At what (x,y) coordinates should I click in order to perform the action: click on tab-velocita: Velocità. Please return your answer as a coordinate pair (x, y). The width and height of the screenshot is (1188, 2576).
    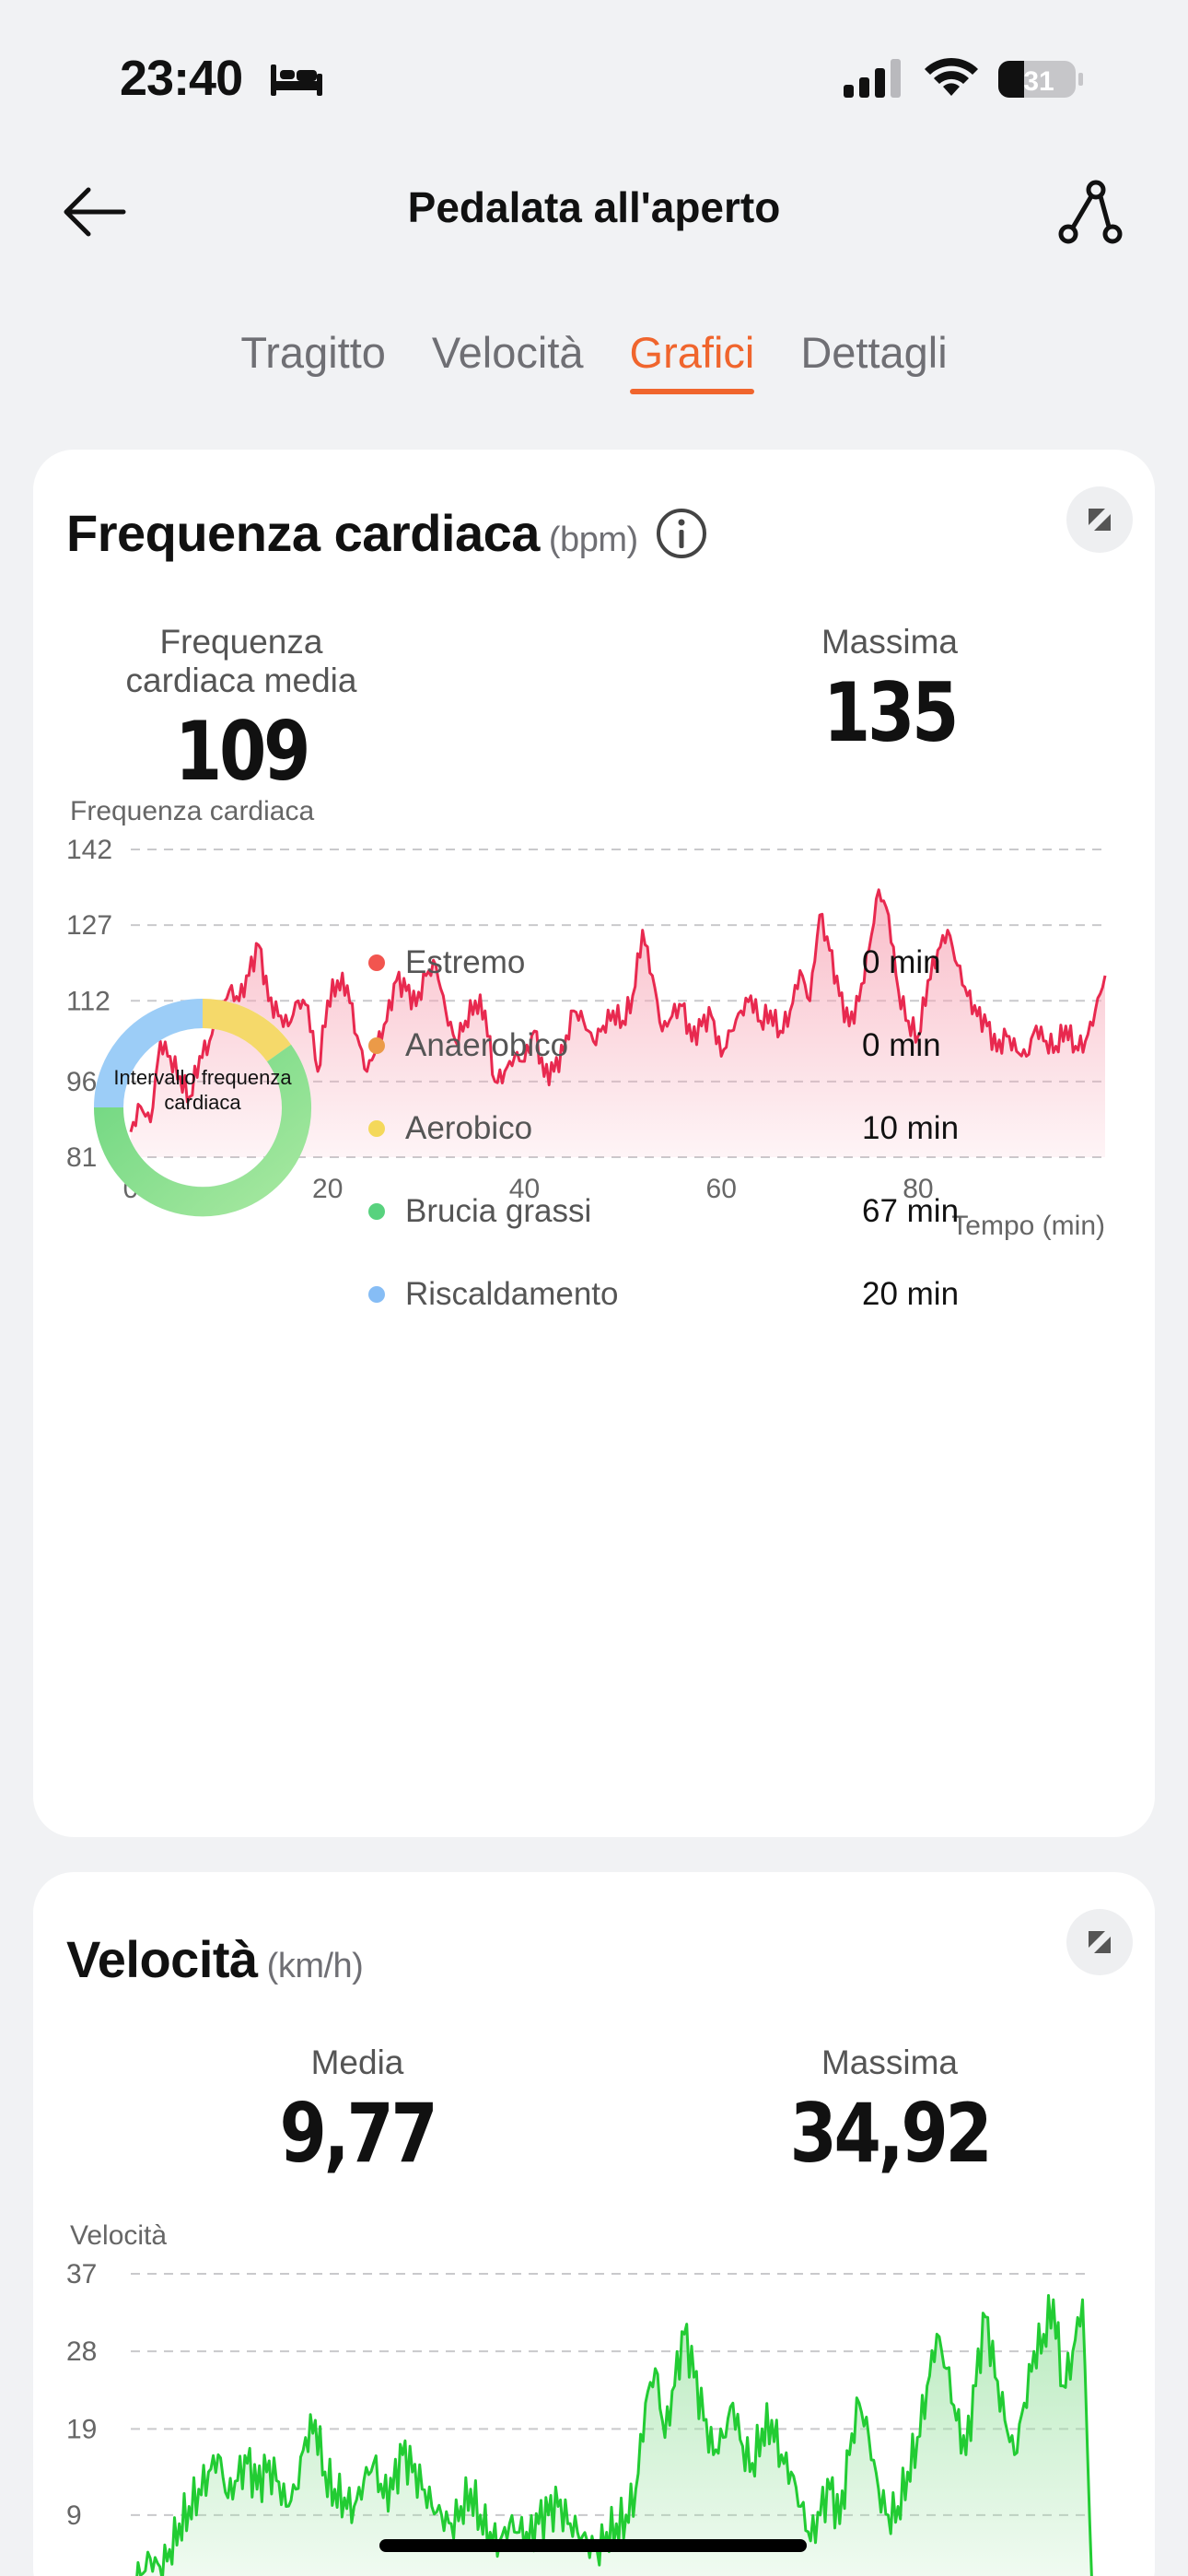
    Looking at the image, I should click on (507, 352).